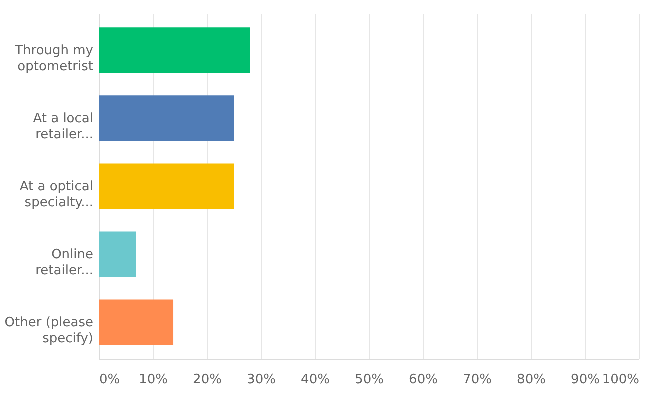 The height and width of the screenshot is (413, 660). I want to click on x-tick-label: 90%, so click(585, 380).